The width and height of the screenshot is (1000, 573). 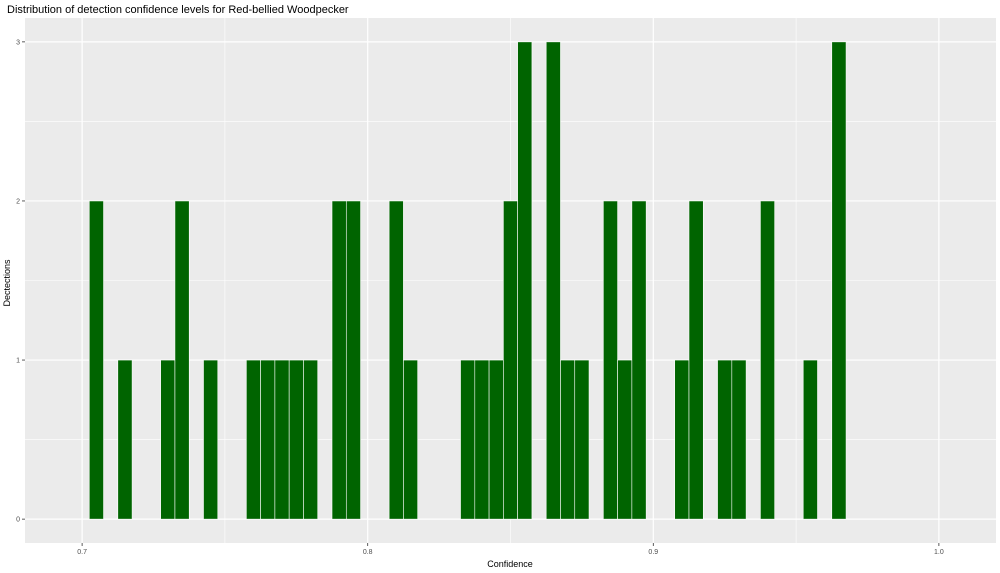 I want to click on y-tick-label: 3, so click(x=18, y=42).